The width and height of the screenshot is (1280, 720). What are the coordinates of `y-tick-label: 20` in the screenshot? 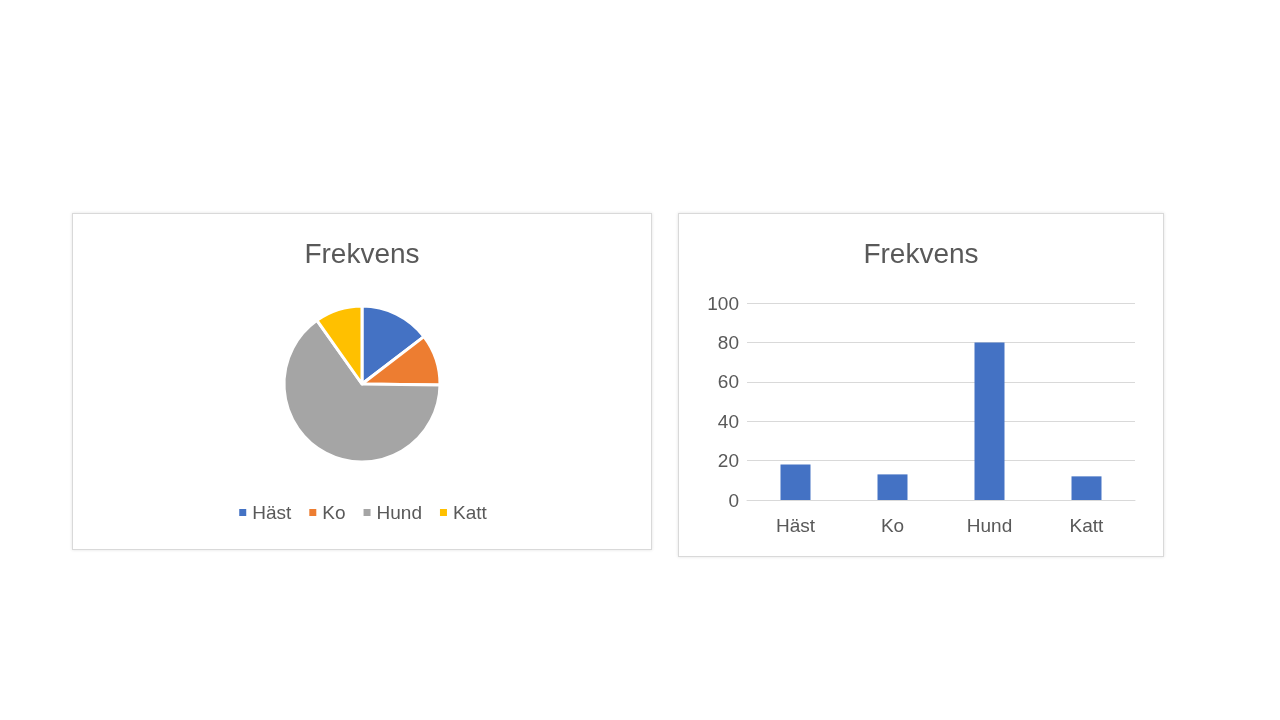 It's located at (728, 461).